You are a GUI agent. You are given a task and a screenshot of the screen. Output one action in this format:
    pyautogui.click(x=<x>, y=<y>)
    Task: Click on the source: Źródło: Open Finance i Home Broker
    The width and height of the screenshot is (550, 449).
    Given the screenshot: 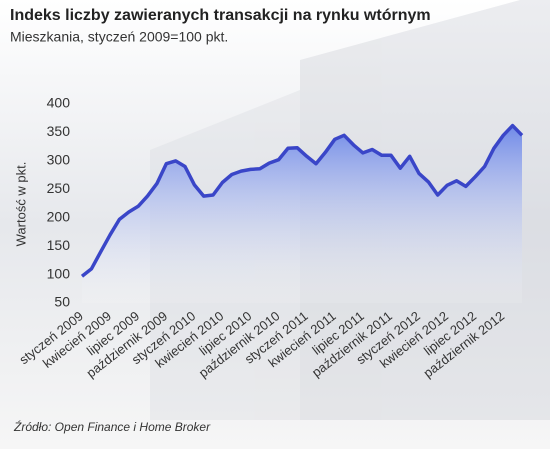 What is the action you would take?
    pyautogui.click(x=112, y=426)
    